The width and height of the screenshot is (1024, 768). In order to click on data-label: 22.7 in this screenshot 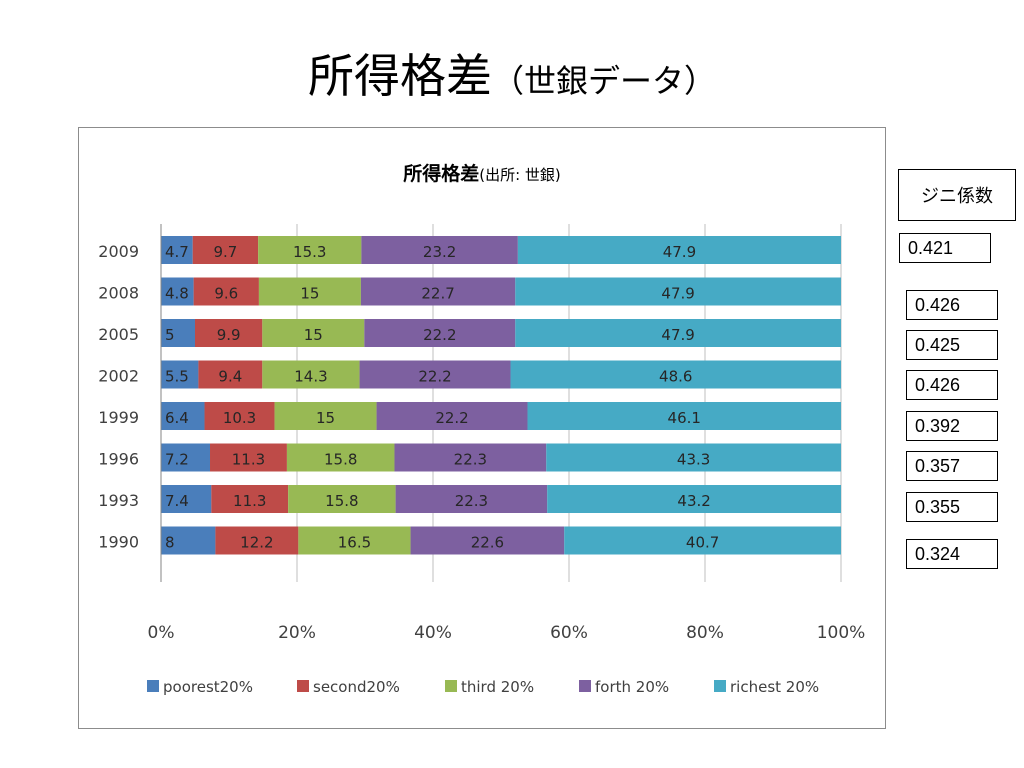, I will do `click(437, 294)`.